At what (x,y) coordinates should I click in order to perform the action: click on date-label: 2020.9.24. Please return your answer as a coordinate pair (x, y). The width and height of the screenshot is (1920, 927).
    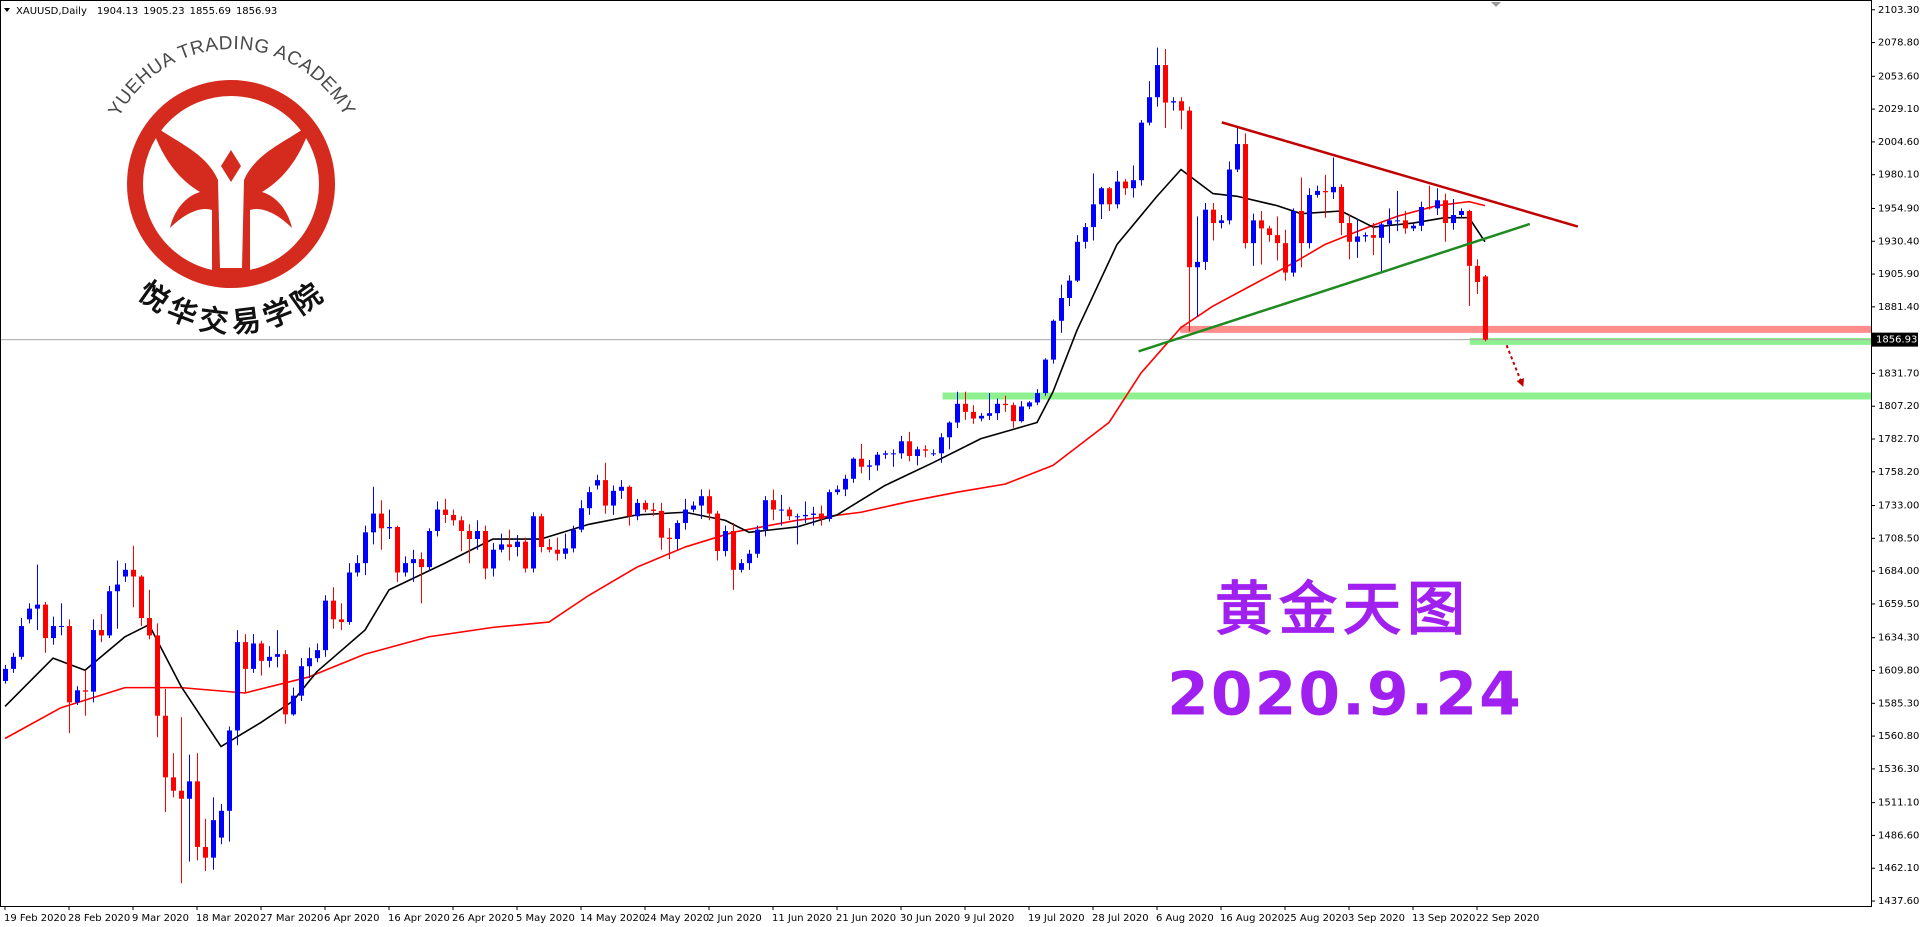
    Looking at the image, I should click on (1345, 695).